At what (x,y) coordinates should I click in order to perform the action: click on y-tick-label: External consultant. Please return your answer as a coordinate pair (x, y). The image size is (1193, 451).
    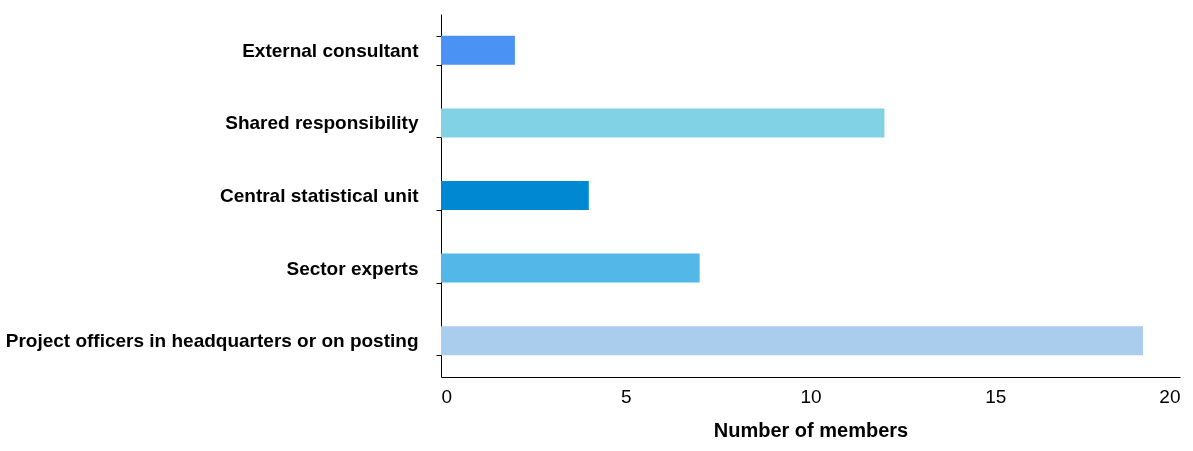
    Looking at the image, I should click on (331, 50).